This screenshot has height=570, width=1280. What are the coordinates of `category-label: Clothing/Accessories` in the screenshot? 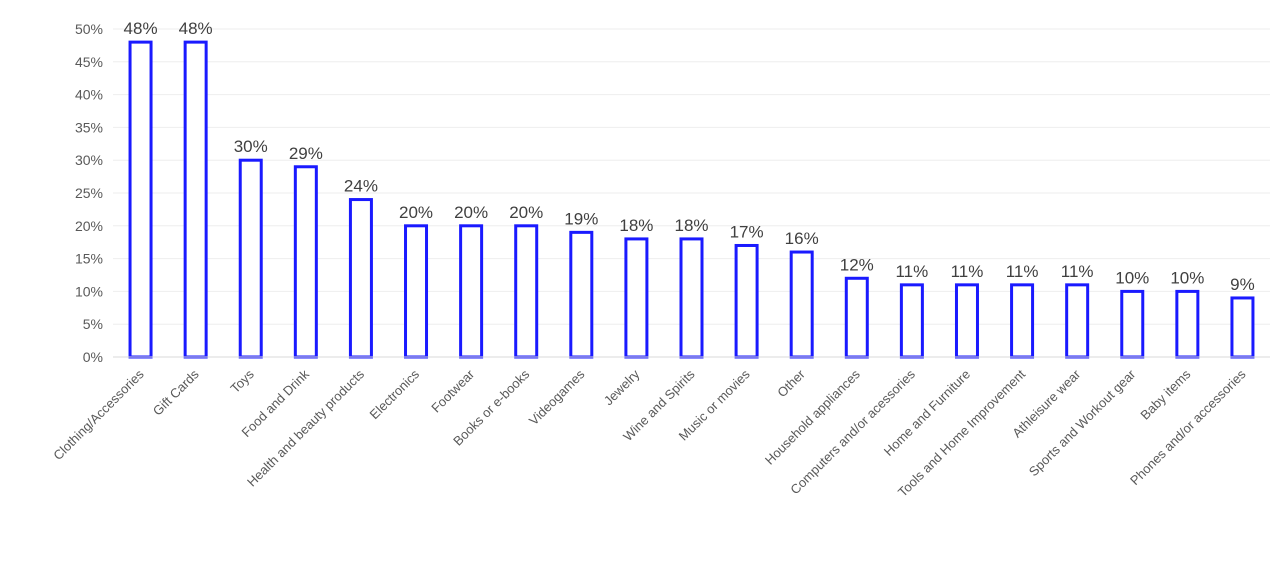 It's located at (98, 414).